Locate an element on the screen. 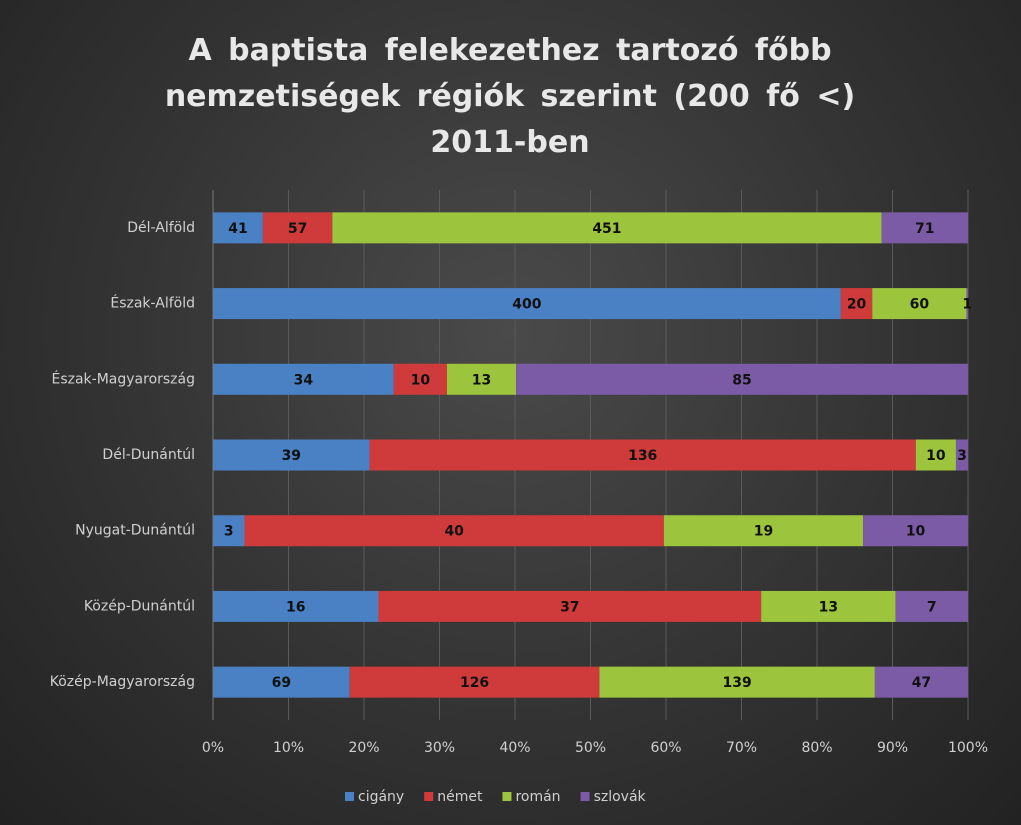 Image resolution: width=1021 pixels, height=825 pixels. x-tick-label: 80% is located at coordinates (816, 748).